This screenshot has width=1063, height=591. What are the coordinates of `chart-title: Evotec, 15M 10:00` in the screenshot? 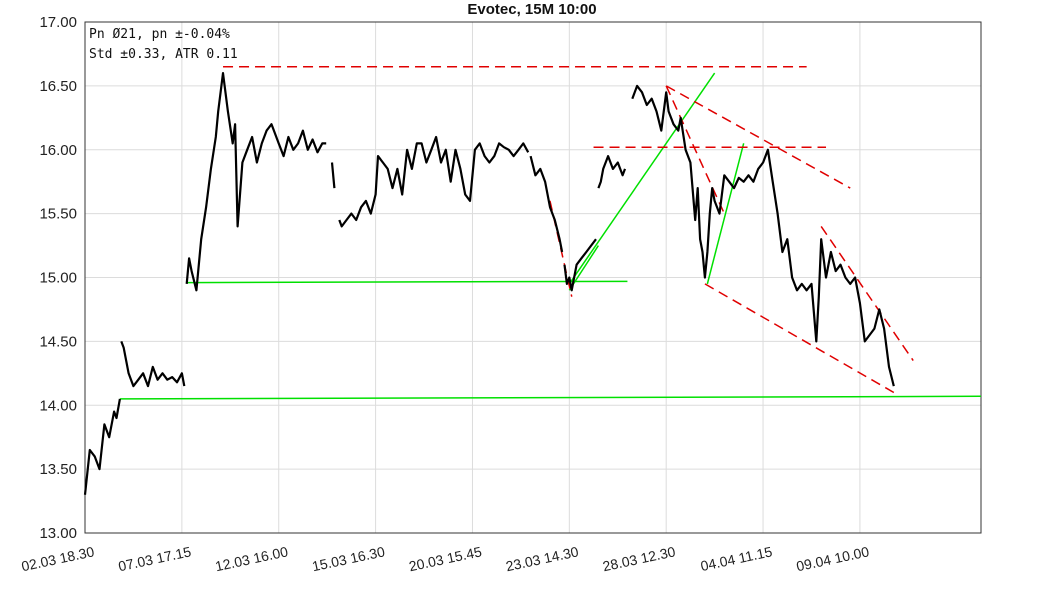 It's located at (531, 9).